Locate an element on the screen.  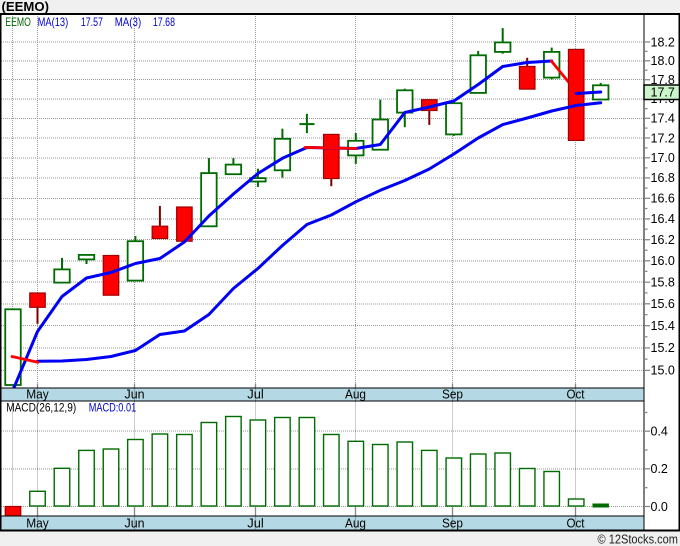
svg-text: (EEMO) is located at coordinates (26, 7).